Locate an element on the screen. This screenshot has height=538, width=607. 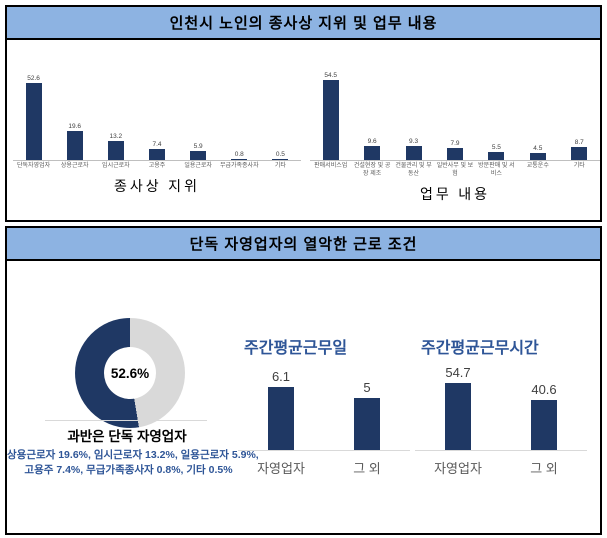
bar-value-label: 5 is located at coordinates (367, 387).